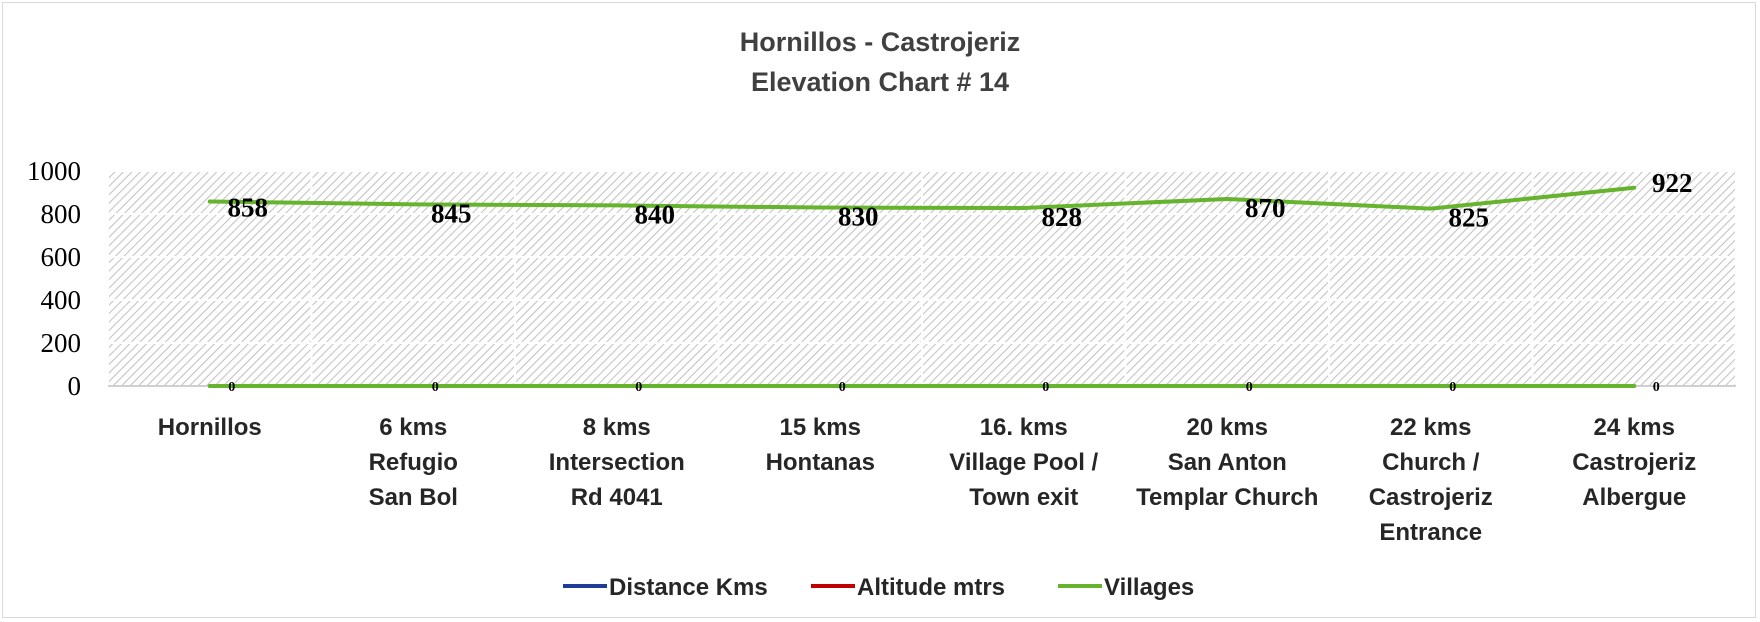 Image resolution: width=1760 pixels, height=622 pixels. Describe the element at coordinates (617, 462) in the screenshot. I see `x-category-label: 8 kms Intersection Rd 4041` at that location.